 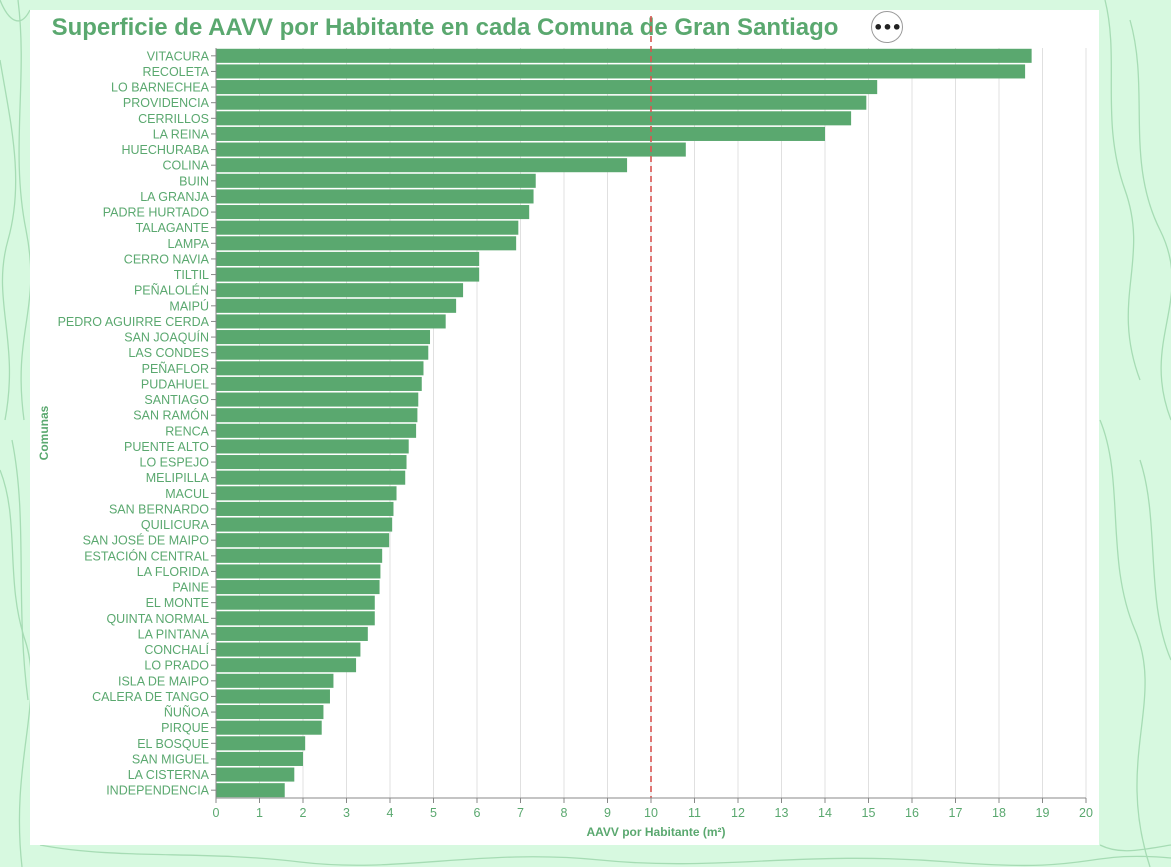 I want to click on y-tick-label: CERRO NAVIA, so click(x=167, y=259).